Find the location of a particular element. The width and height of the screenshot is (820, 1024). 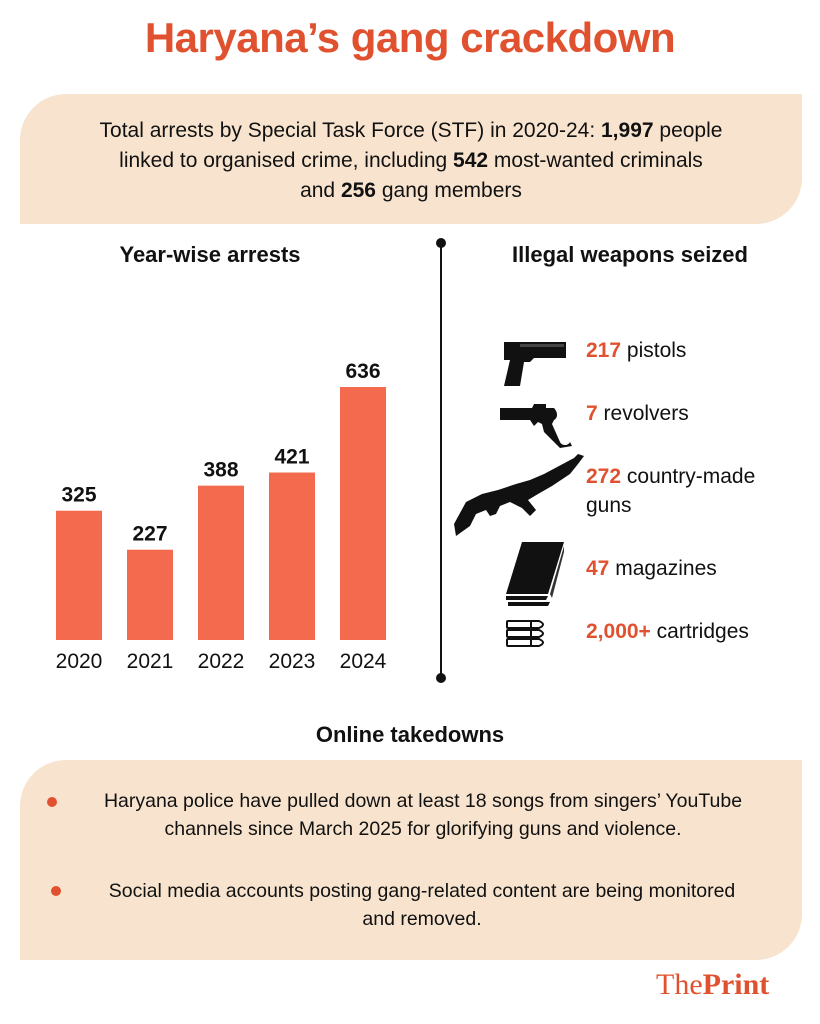

x-tick-label-2021: 2021 is located at coordinates (150, 661).